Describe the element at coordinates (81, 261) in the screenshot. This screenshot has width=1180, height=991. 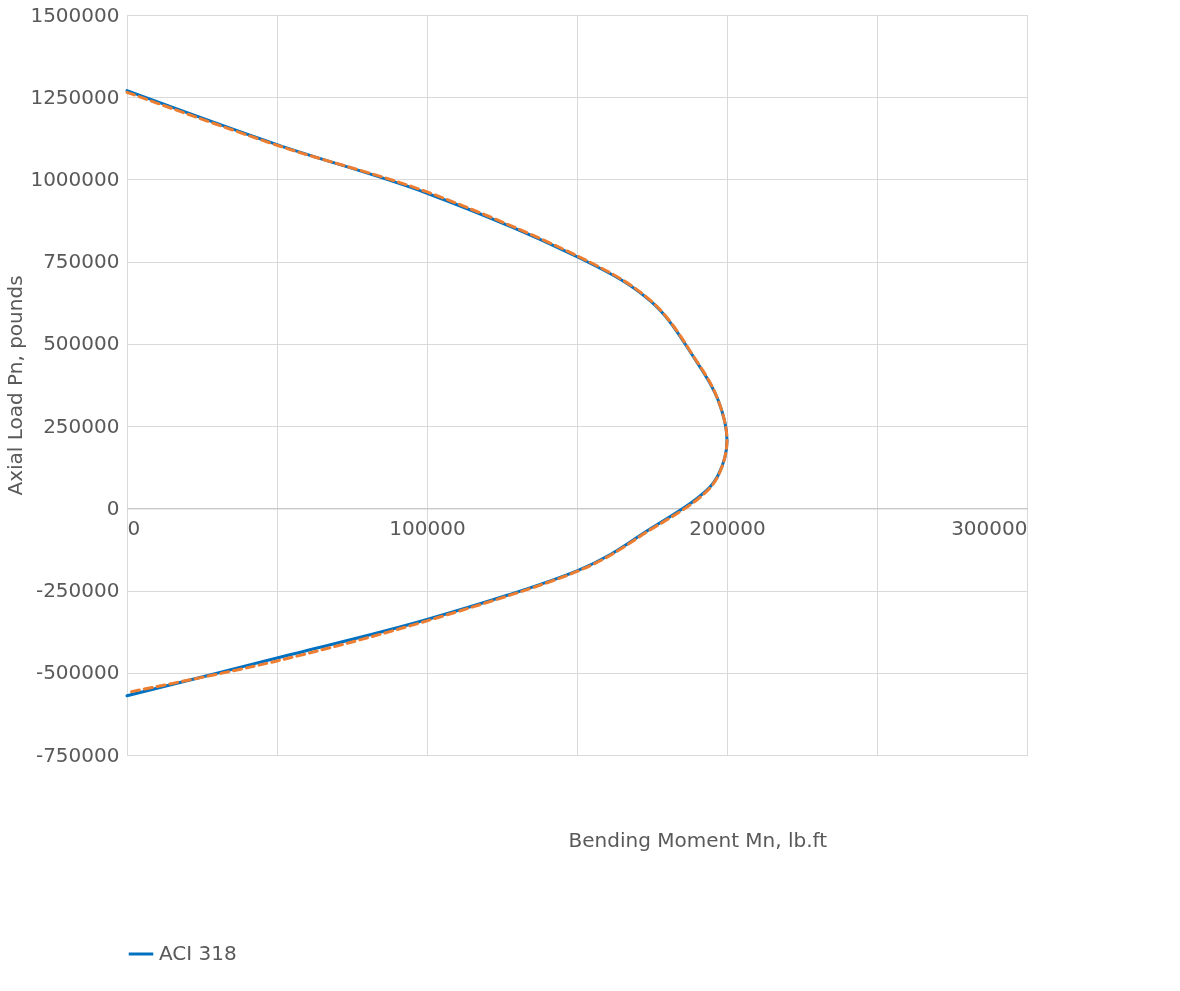
I see `y-tick-label: 750000` at that location.